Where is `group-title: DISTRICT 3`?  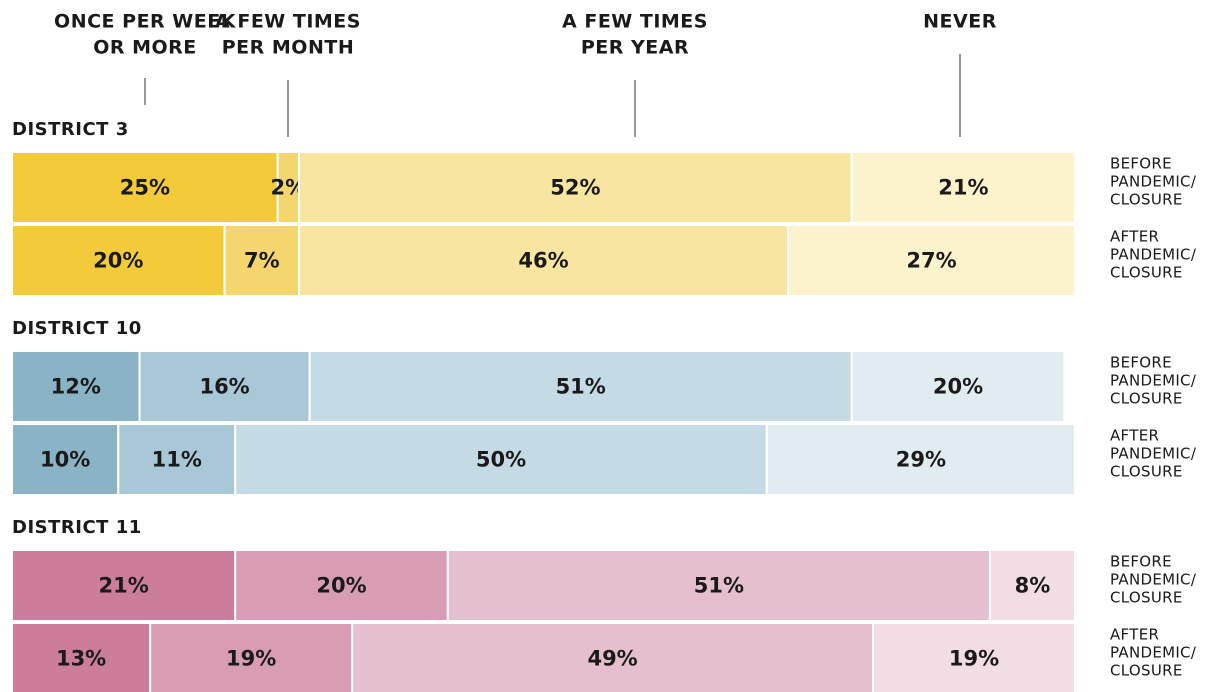
group-title: DISTRICT 3 is located at coordinates (70, 129).